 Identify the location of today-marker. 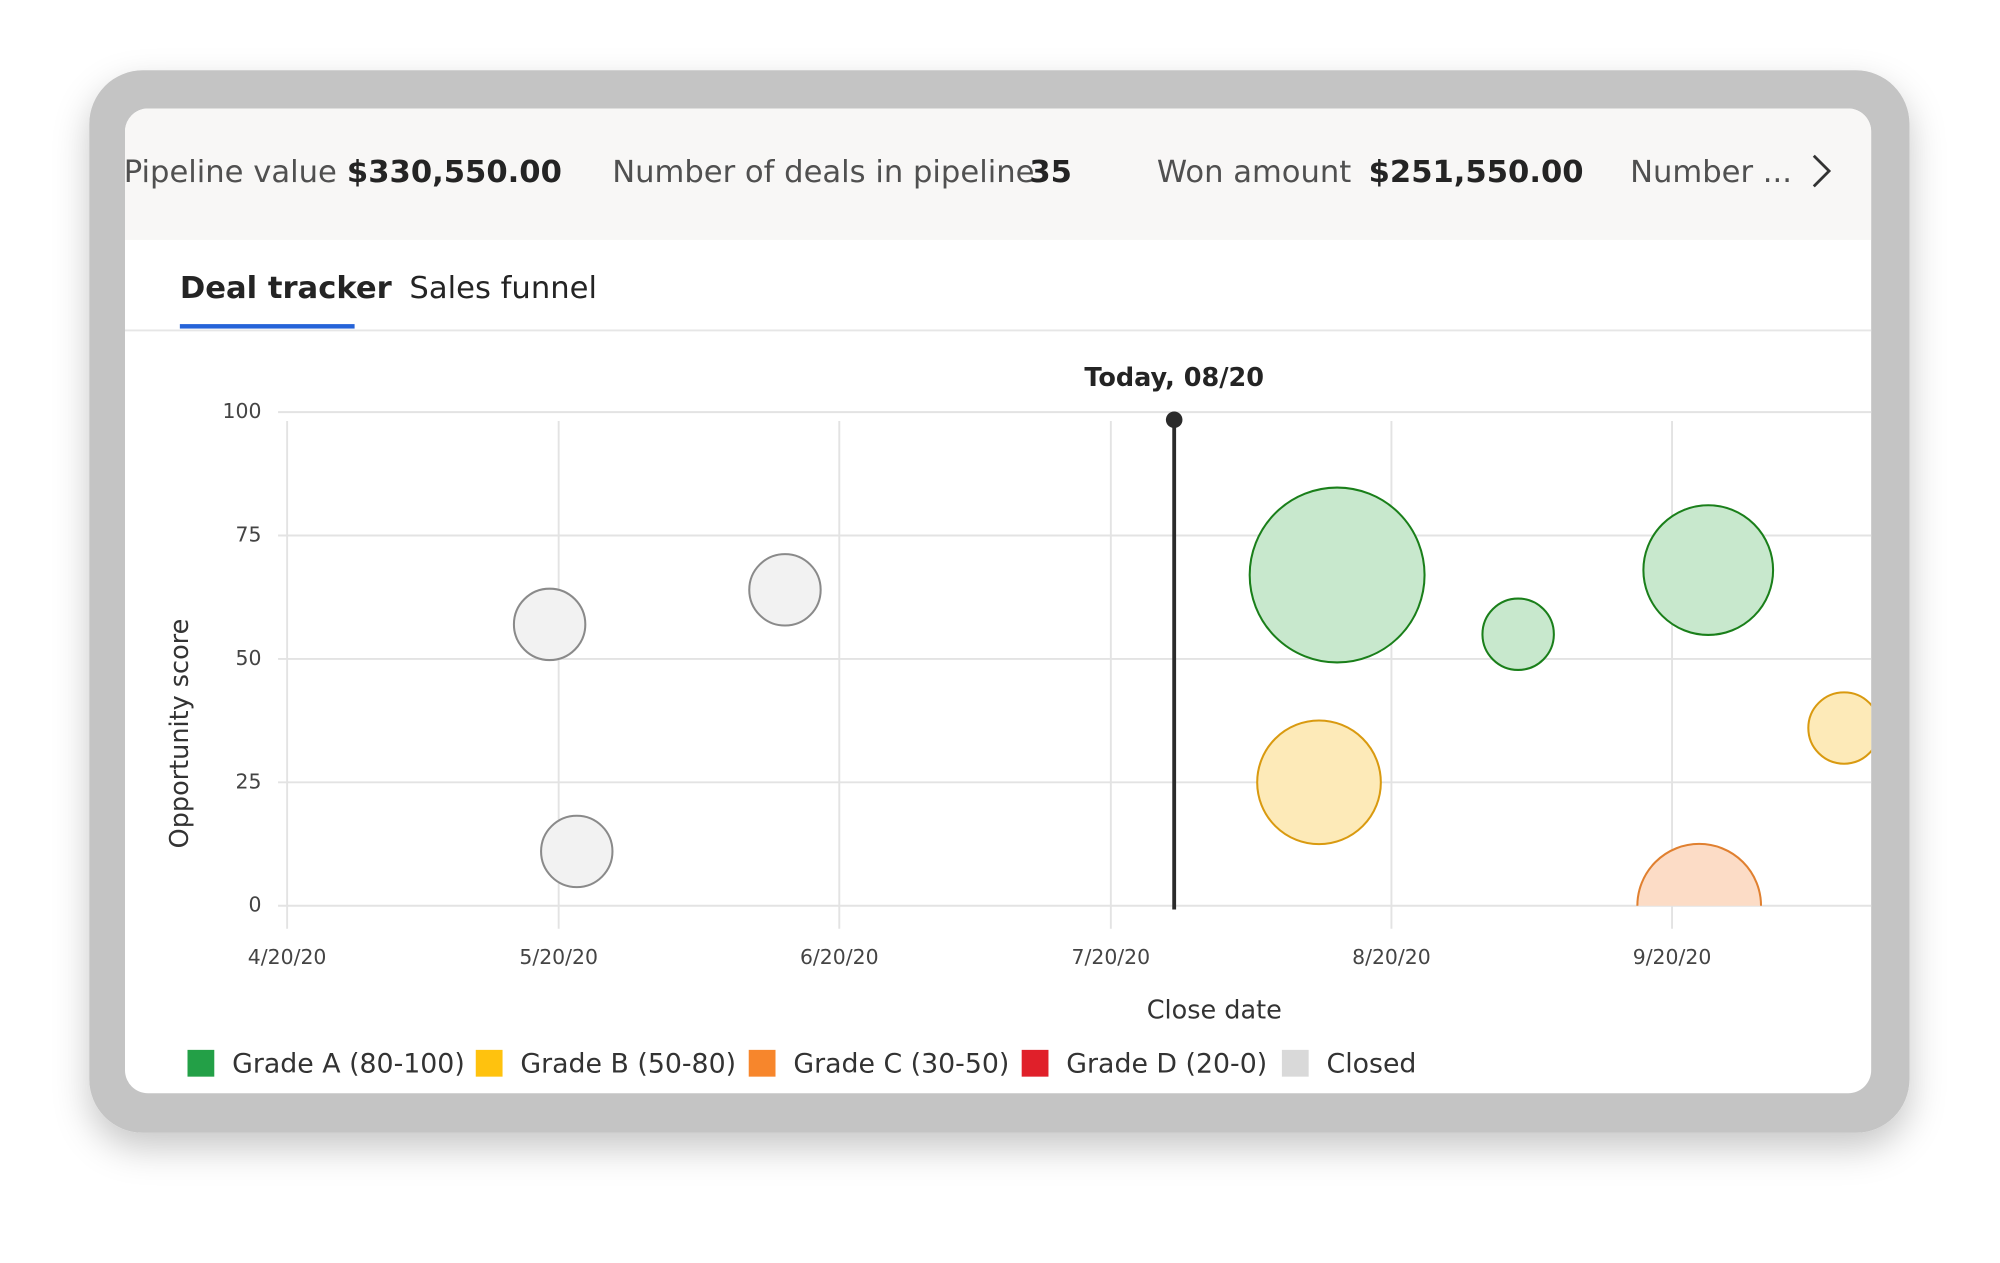
(1174, 420).